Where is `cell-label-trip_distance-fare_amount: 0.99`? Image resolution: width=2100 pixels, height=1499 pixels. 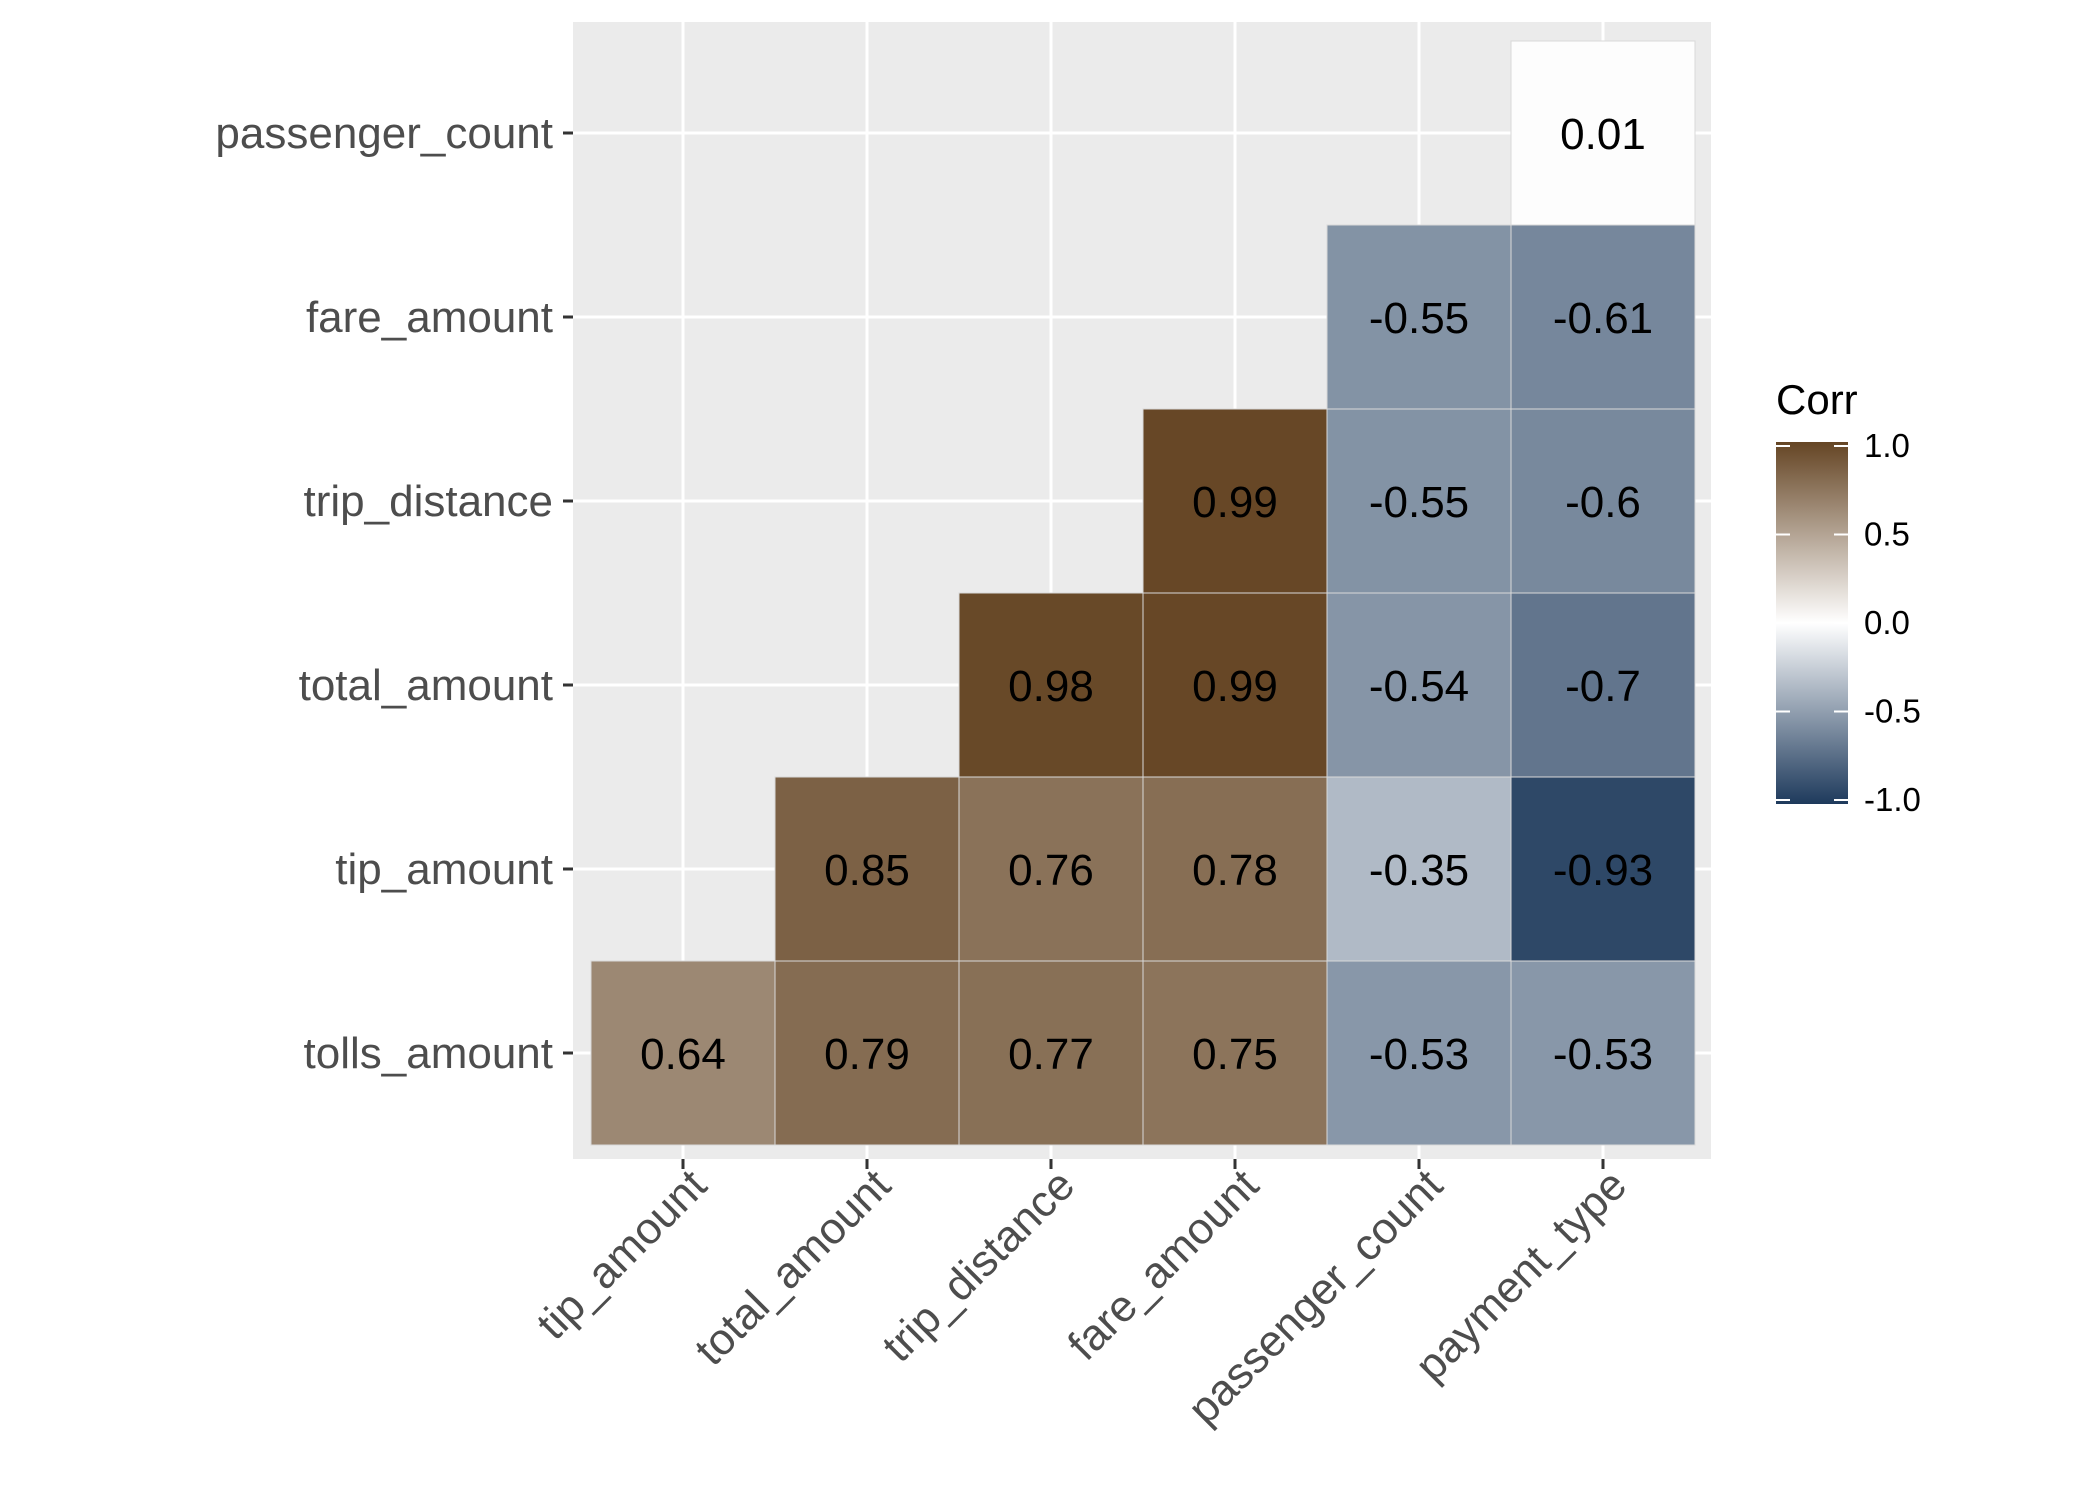 cell-label-trip_distance-fare_amount: 0.99 is located at coordinates (1235, 502).